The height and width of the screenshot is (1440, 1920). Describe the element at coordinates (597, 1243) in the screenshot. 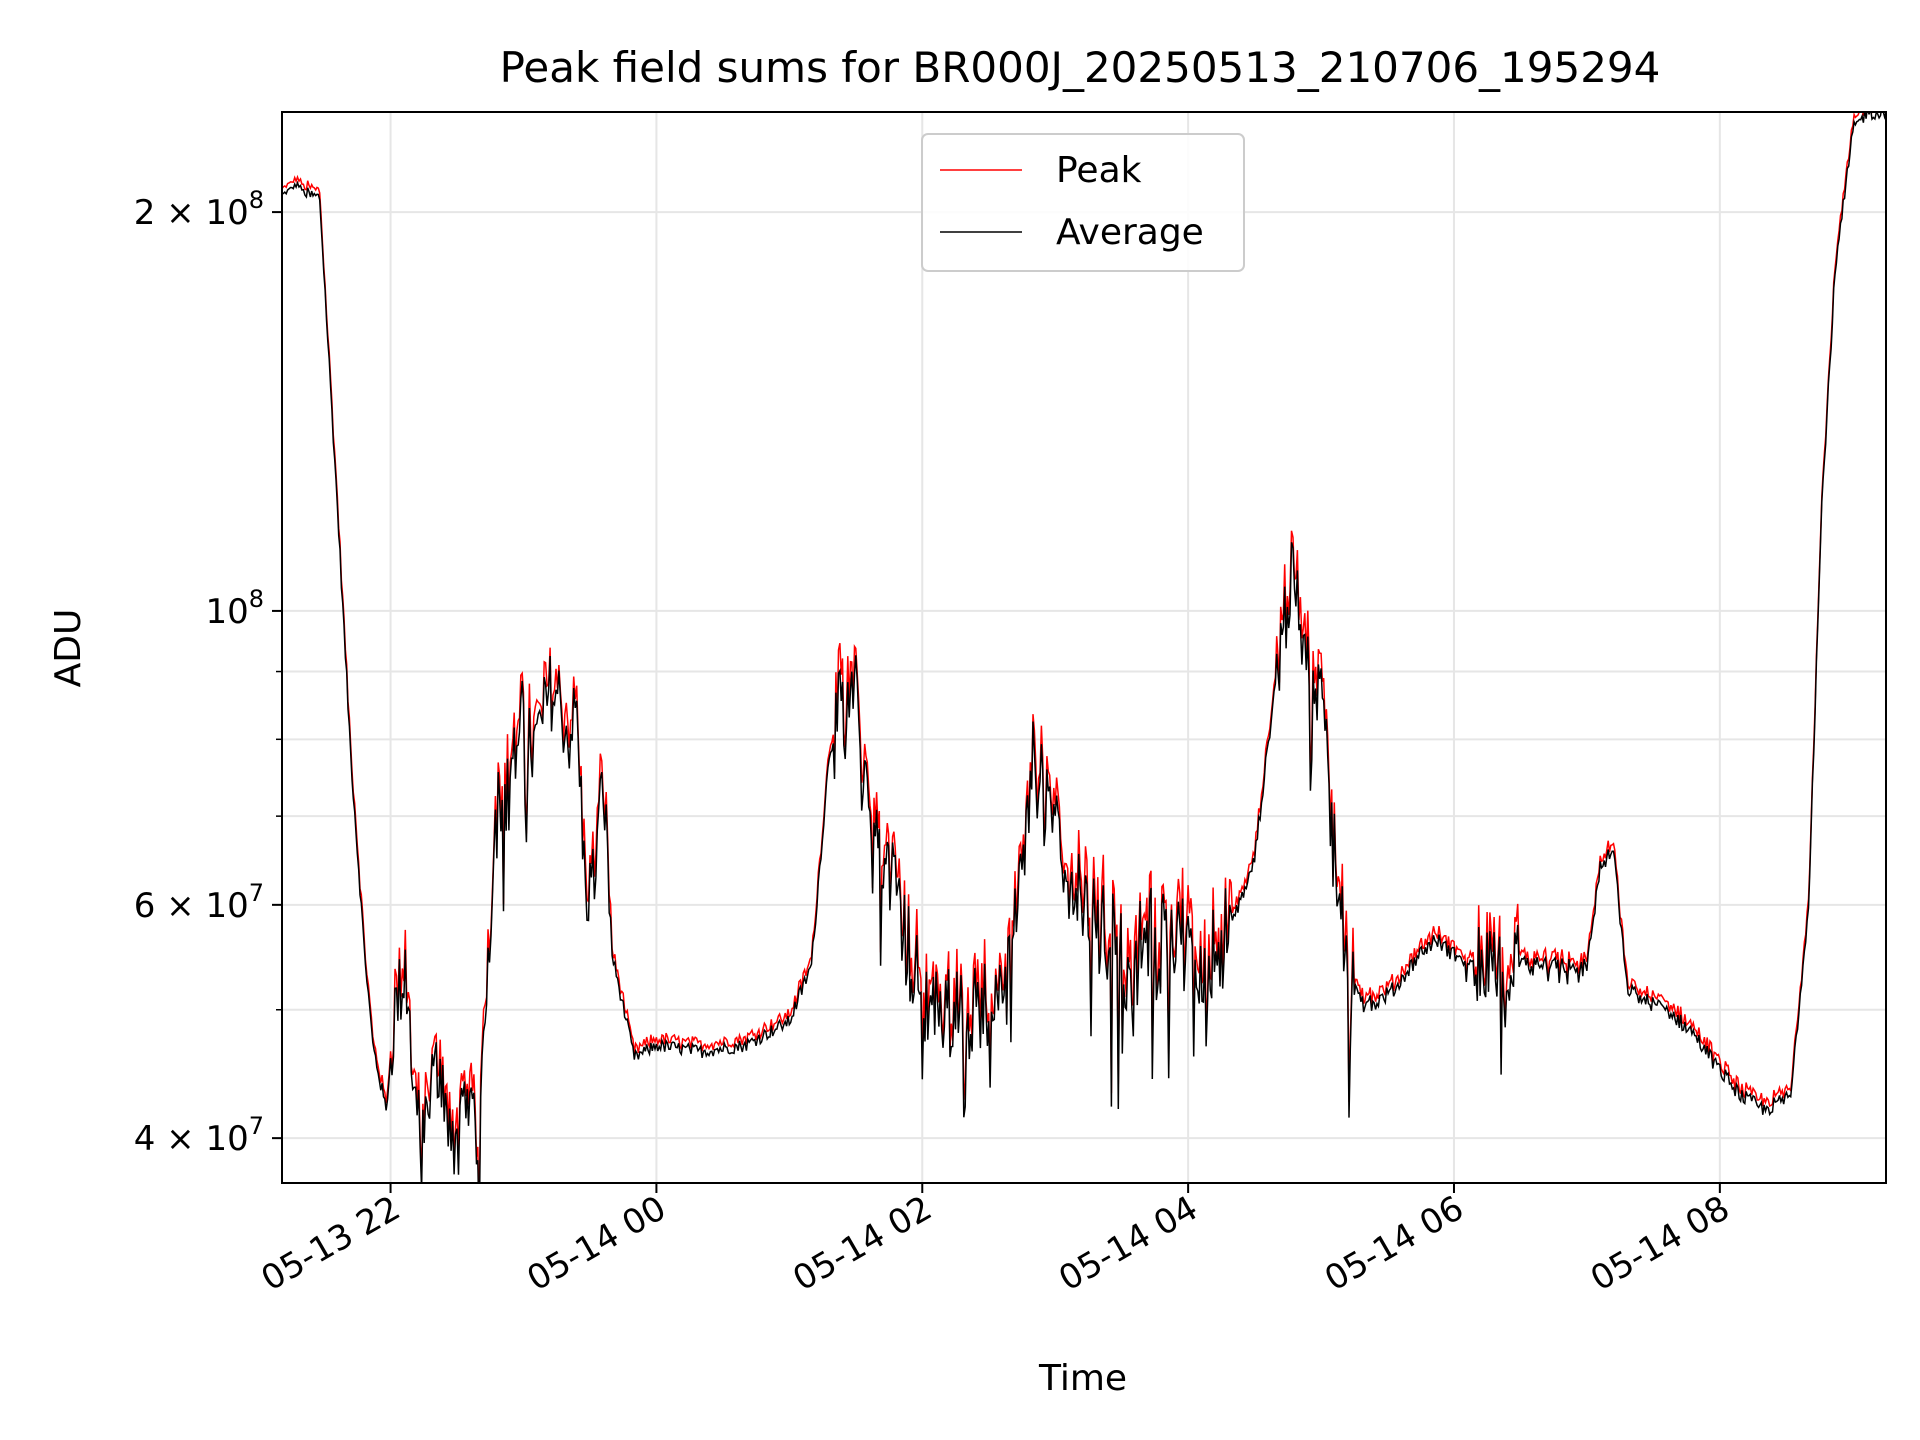

I see `x-tick-label: 05-14 00` at that location.